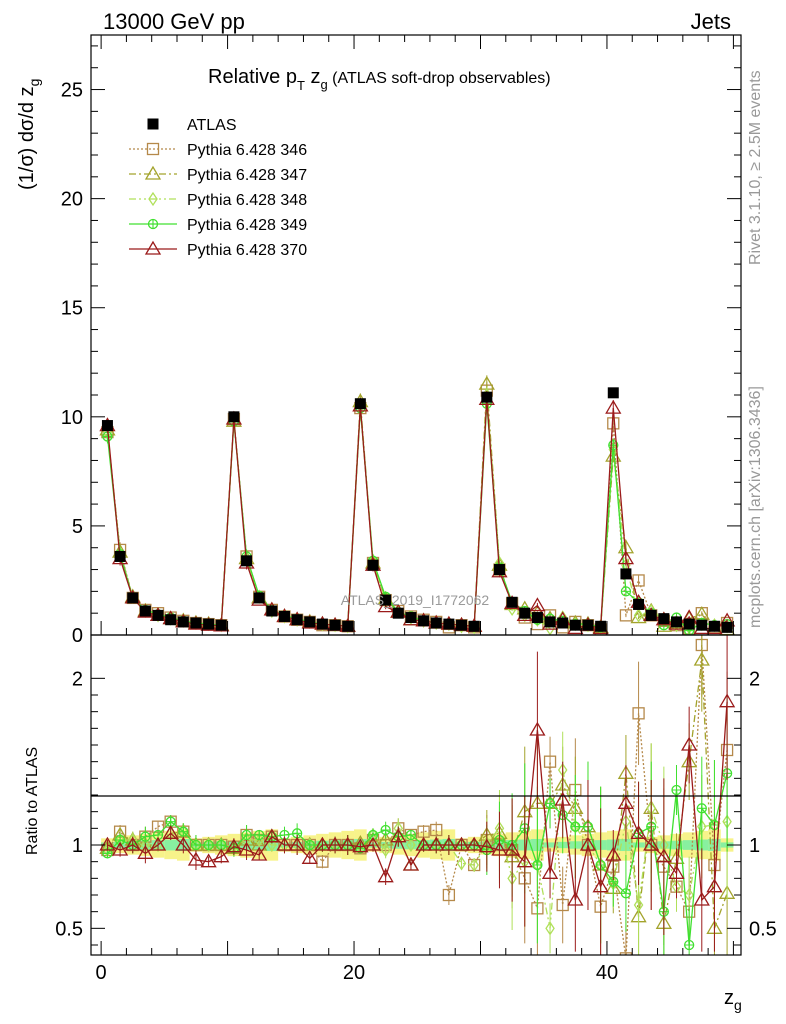  Describe the element at coordinates (32, 801) in the screenshot. I see `y-axis-label-ratio: Ratio to ATLAS` at that location.